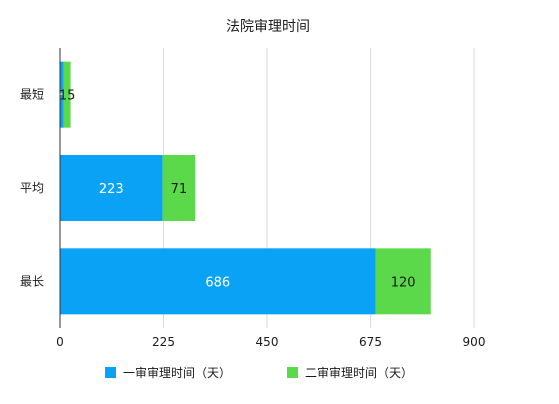 This screenshot has height=404, width=559. I want to click on bar-value-label: 686, so click(217, 282).